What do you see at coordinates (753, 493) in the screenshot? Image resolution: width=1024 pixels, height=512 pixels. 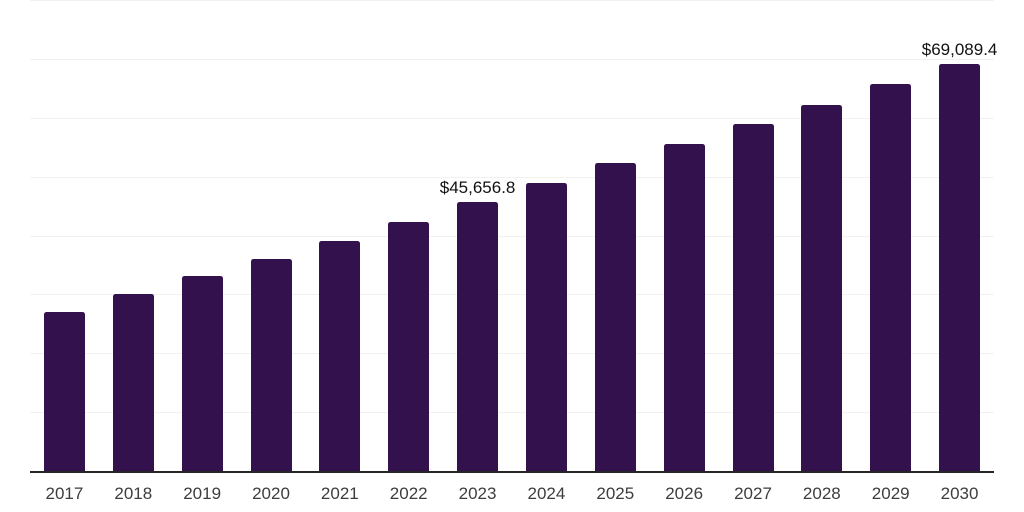 I see `x-tick-2027: 2027` at bounding box center [753, 493].